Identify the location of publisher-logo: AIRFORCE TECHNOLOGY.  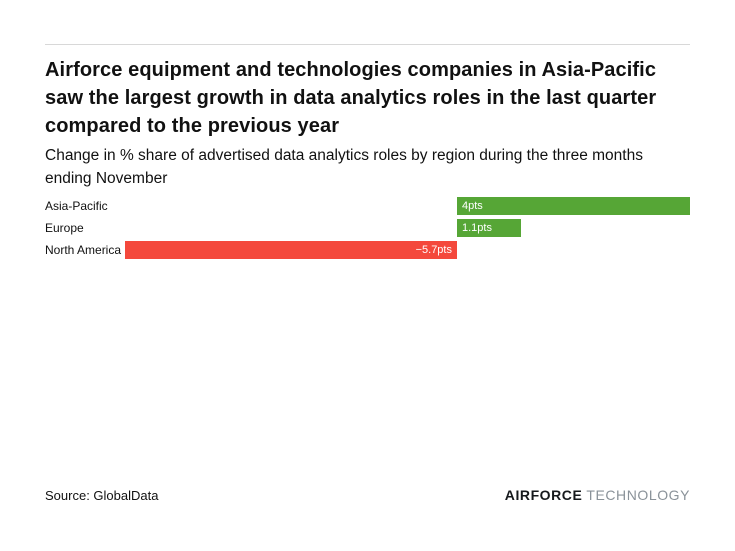
(597, 495).